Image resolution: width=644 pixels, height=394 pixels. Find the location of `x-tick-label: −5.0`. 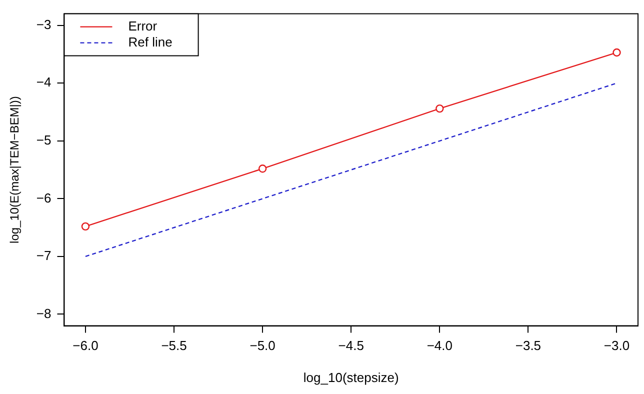

x-tick-label: −5.0 is located at coordinates (263, 346).